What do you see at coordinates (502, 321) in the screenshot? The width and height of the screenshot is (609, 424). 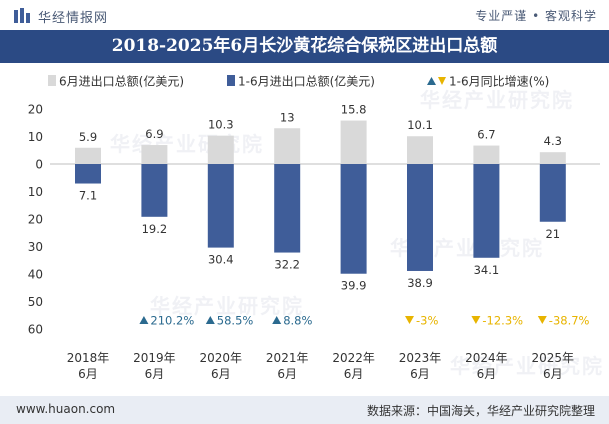 I see `growth-label: -12.3%` at bounding box center [502, 321].